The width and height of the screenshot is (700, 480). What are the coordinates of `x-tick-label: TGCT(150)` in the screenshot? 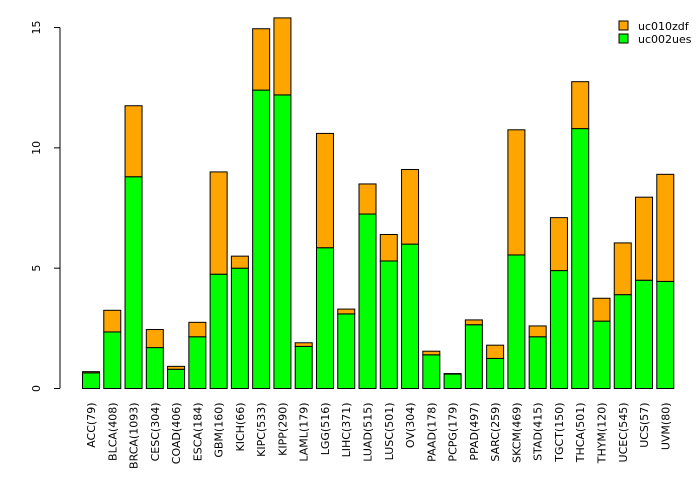 It's located at (559, 433).